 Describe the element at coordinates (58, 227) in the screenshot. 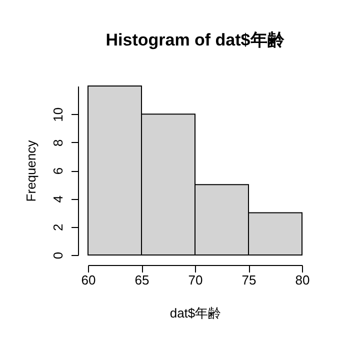

I see `y-tick-label: 2` at that location.